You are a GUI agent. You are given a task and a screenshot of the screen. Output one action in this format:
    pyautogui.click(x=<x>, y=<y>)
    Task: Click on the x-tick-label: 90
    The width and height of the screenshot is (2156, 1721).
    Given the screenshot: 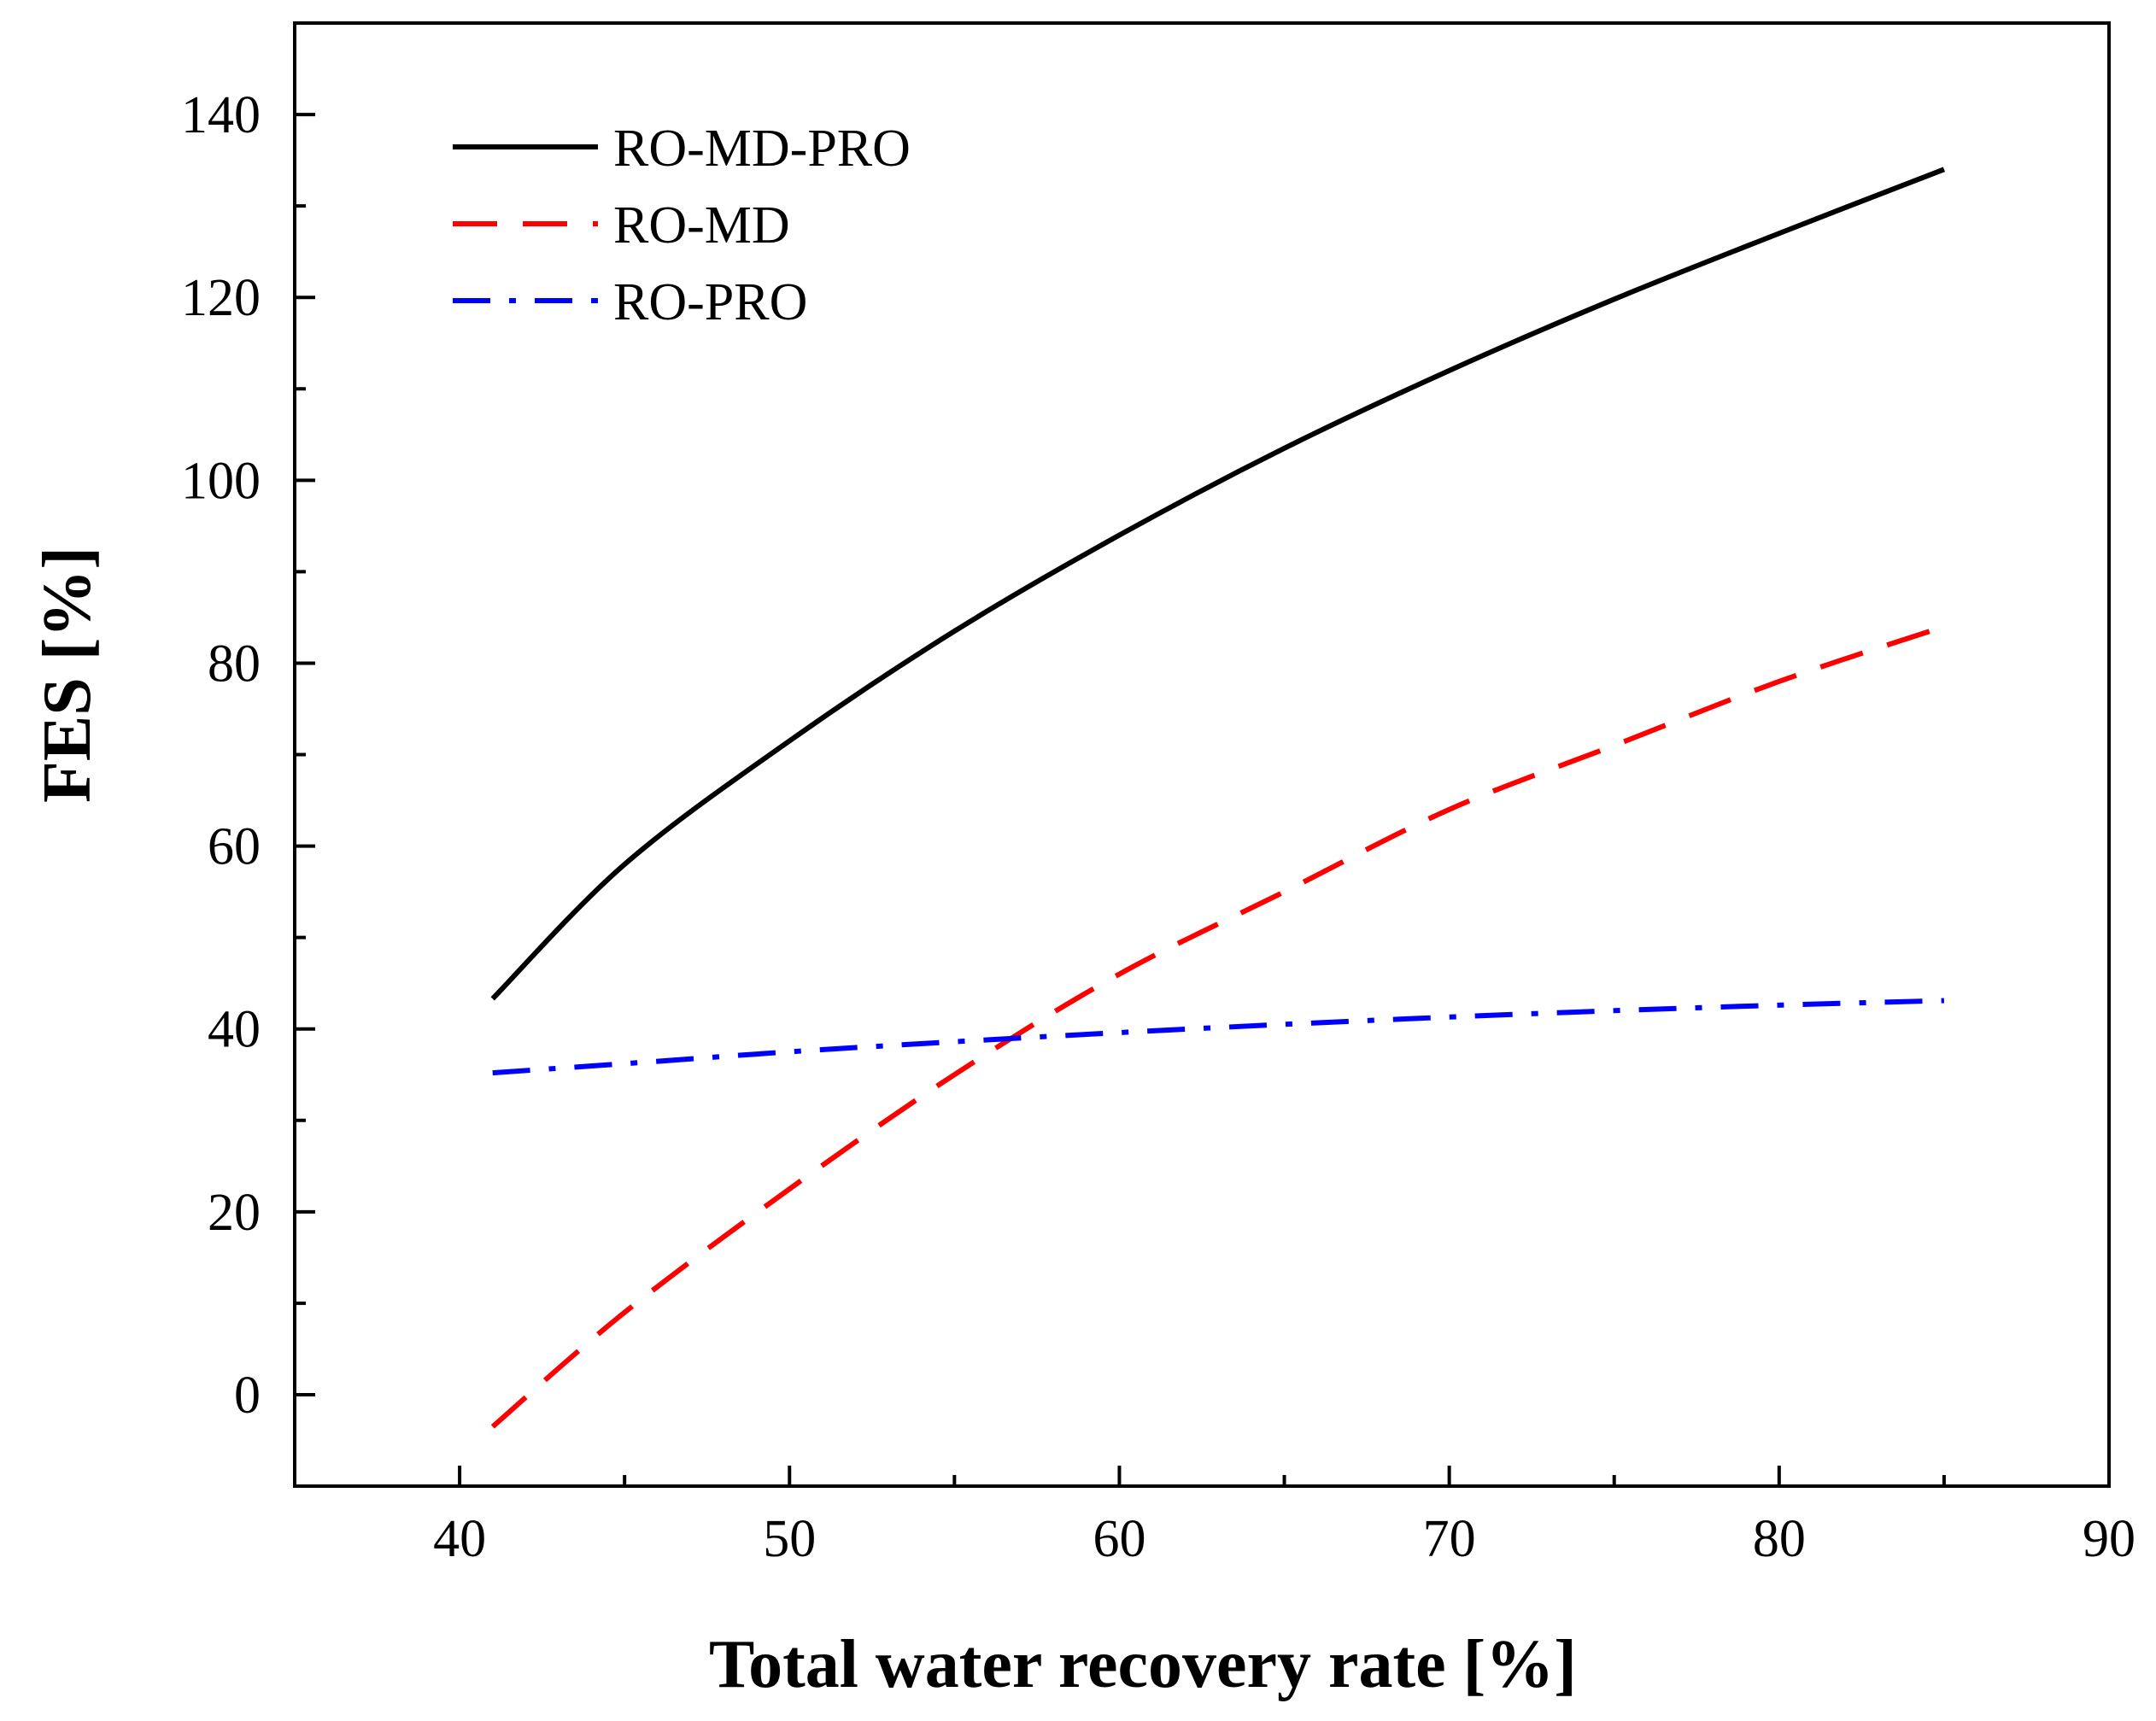 What is the action you would take?
    pyautogui.click(x=2109, y=1539)
    